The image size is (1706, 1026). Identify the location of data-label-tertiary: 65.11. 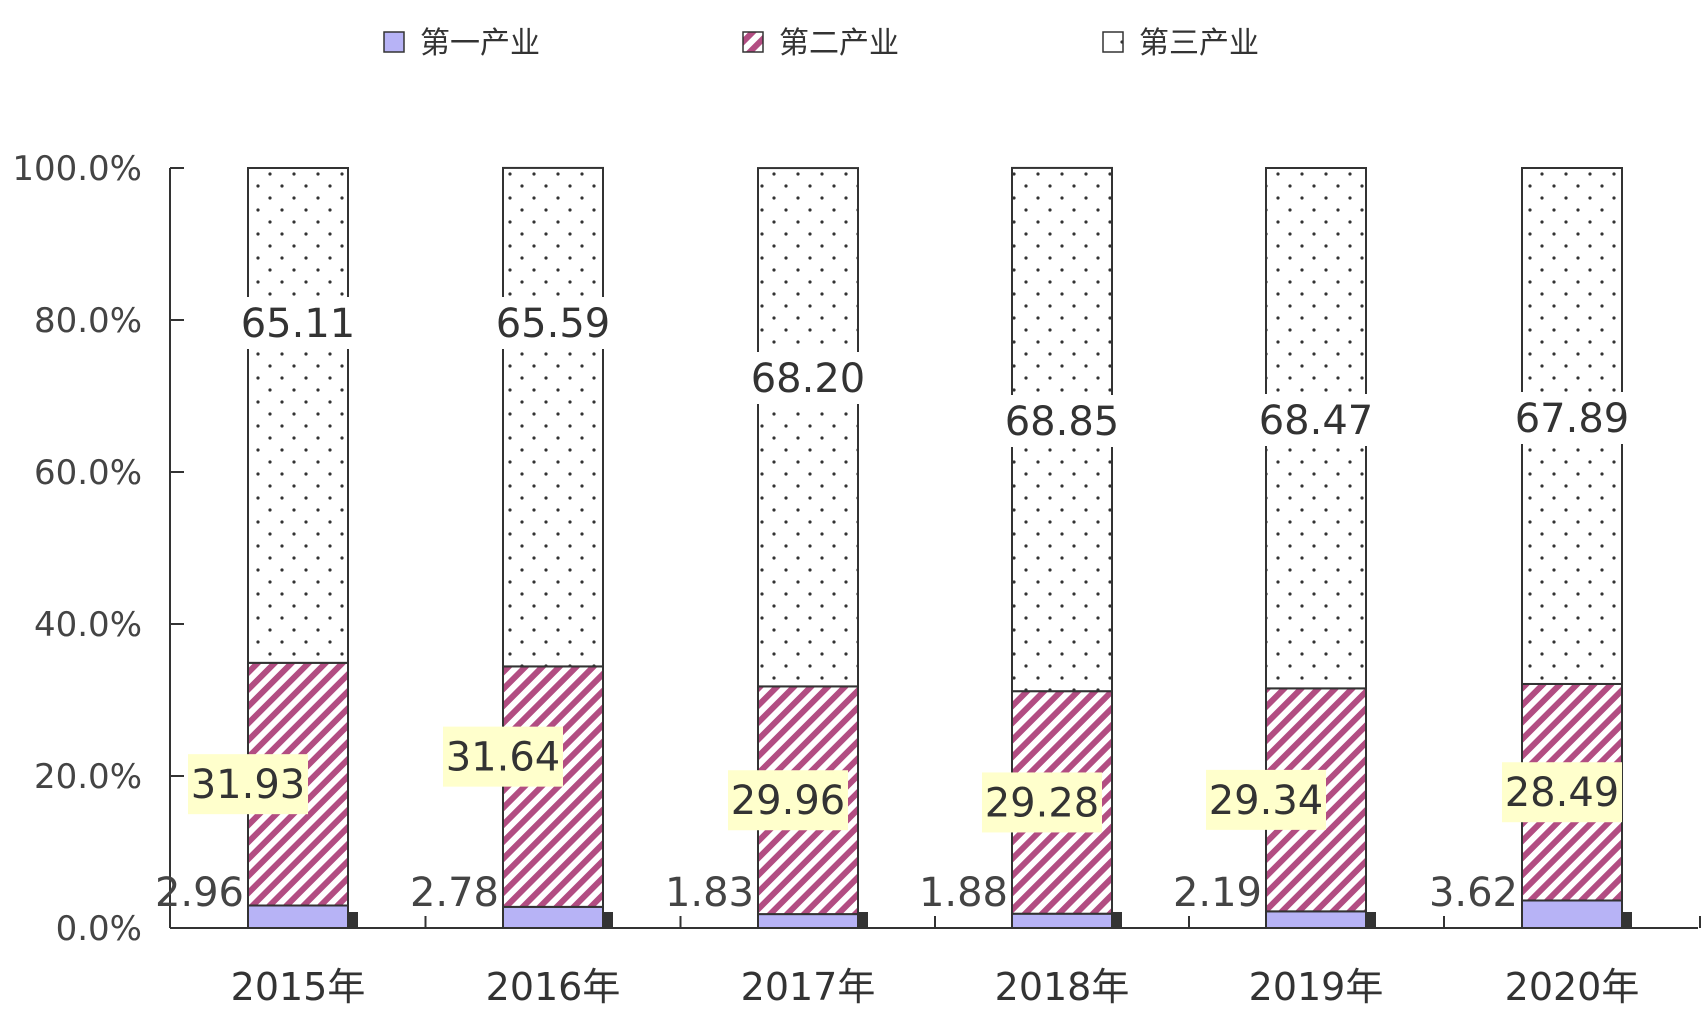
(298, 324).